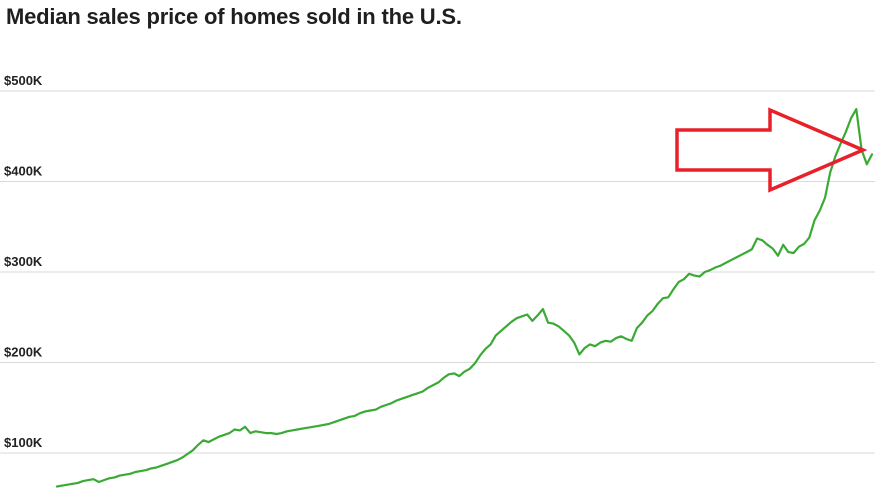 The height and width of the screenshot is (492, 875). What do you see at coordinates (23, 171) in the screenshot?
I see `y-tick-label: $400K` at bounding box center [23, 171].